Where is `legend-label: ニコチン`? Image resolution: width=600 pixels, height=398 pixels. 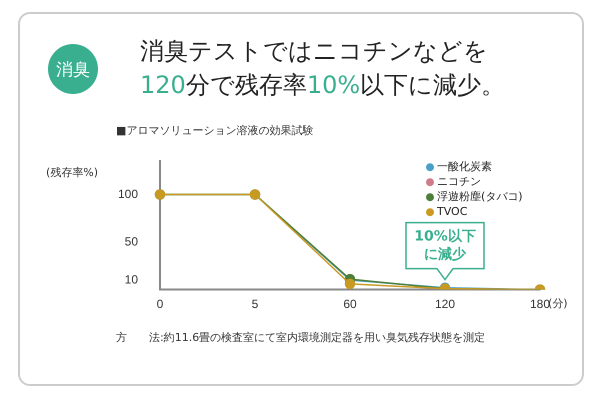
legend-label: ニコチン is located at coordinates (459, 181).